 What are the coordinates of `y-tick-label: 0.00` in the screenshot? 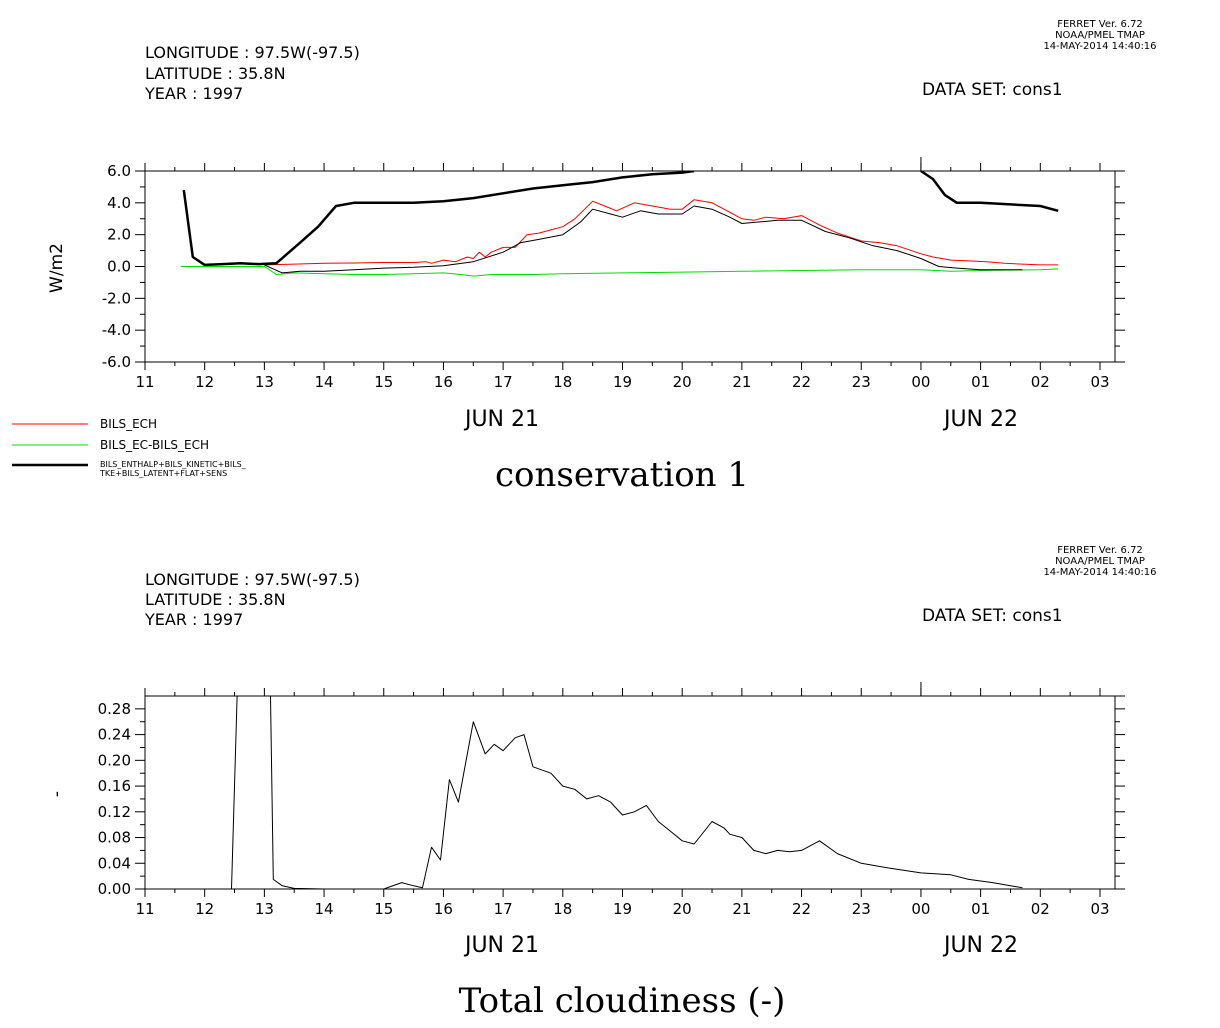 It's located at (114, 889).